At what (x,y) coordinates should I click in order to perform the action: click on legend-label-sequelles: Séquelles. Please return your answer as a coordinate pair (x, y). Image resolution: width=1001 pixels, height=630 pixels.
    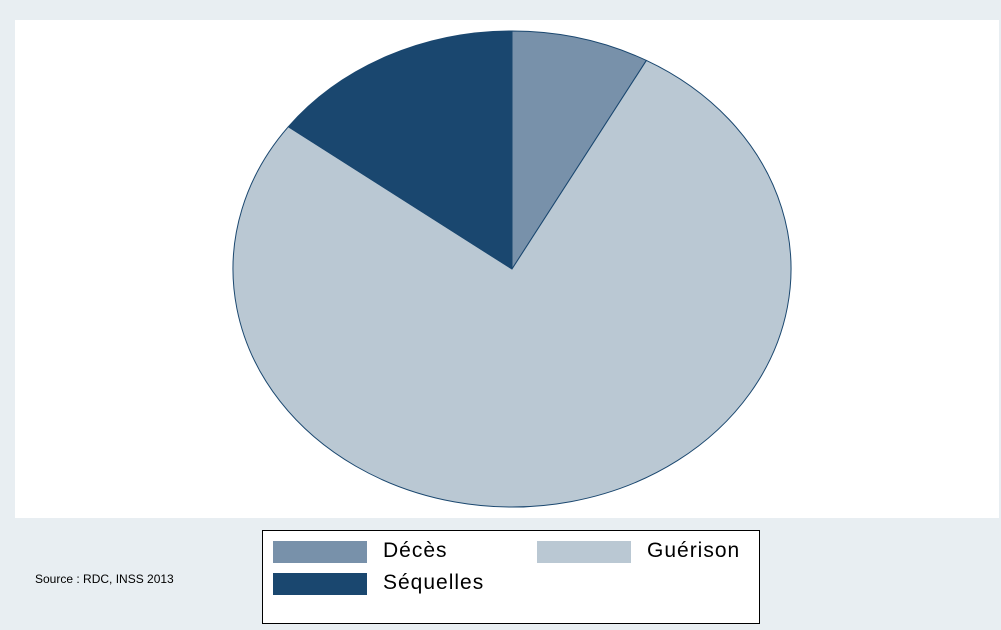
    Looking at the image, I should click on (434, 582).